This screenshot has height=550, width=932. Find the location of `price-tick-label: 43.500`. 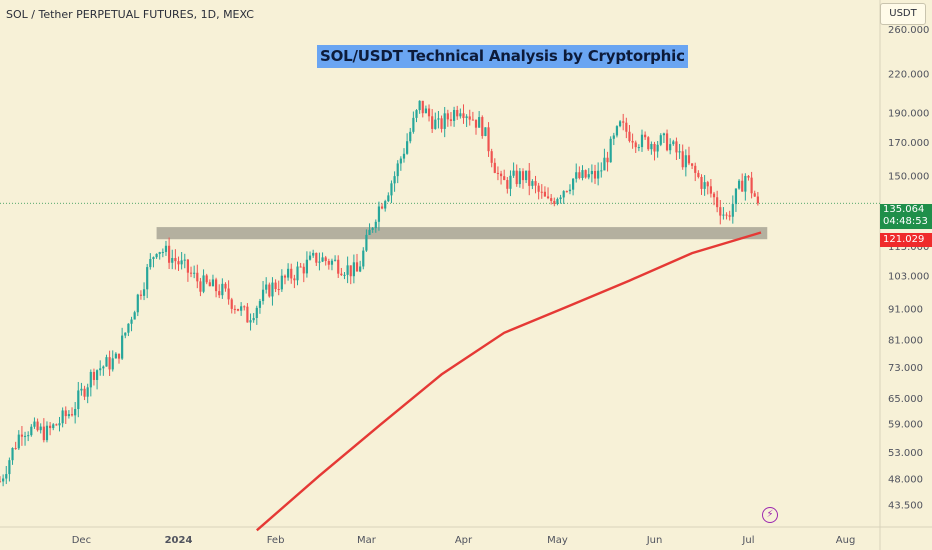

price-tick-label: 43.500 is located at coordinates (905, 506).